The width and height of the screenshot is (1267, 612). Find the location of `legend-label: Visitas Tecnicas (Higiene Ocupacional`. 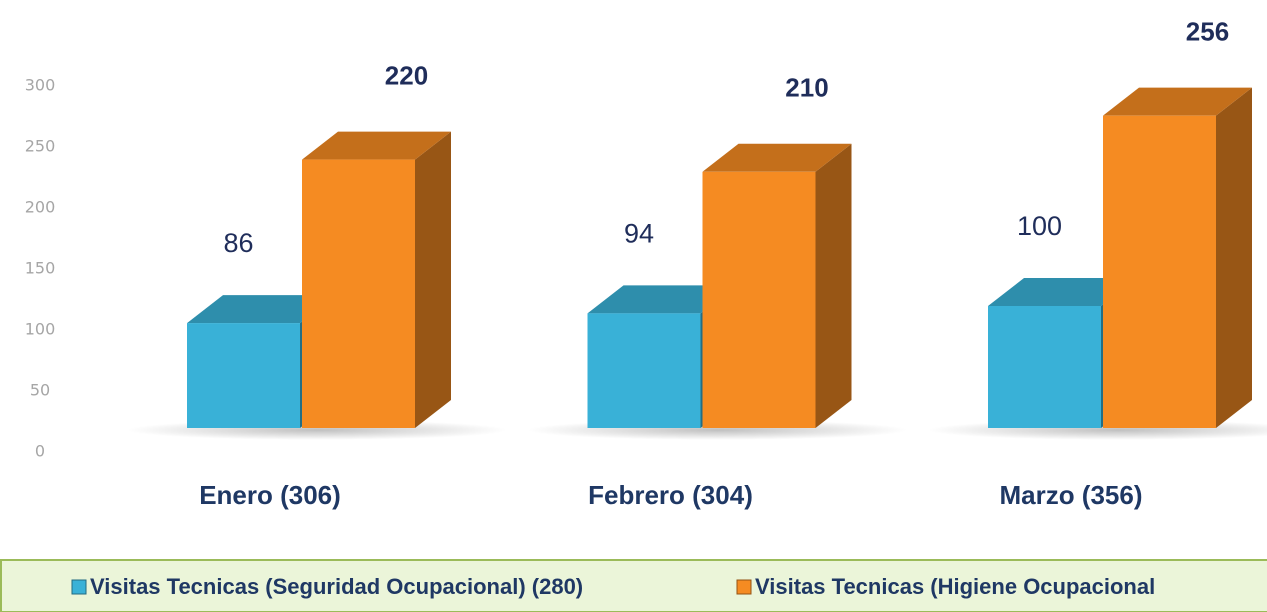

legend-label: Visitas Tecnicas (Higiene Ocupacional is located at coordinates (955, 586).